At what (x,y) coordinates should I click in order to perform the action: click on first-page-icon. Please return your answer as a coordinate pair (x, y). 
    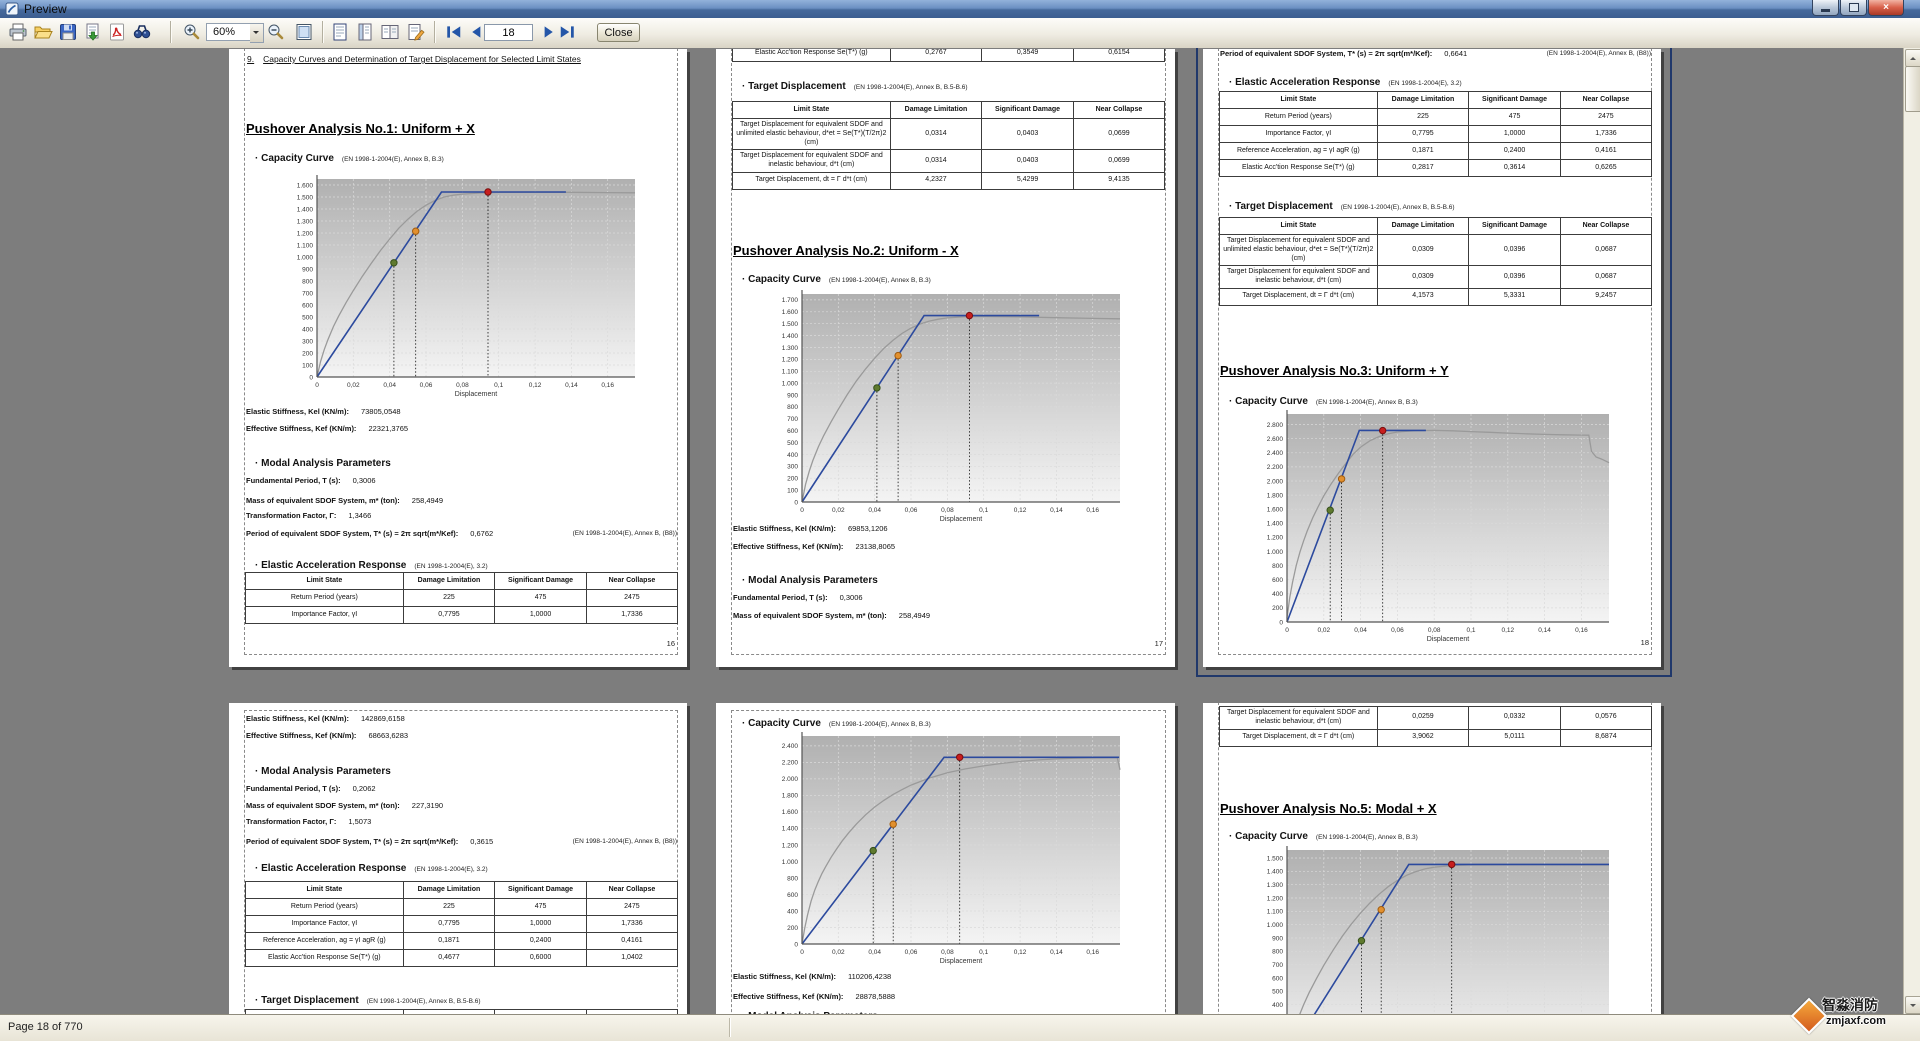
    Looking at the image, I should click on (452, 32).